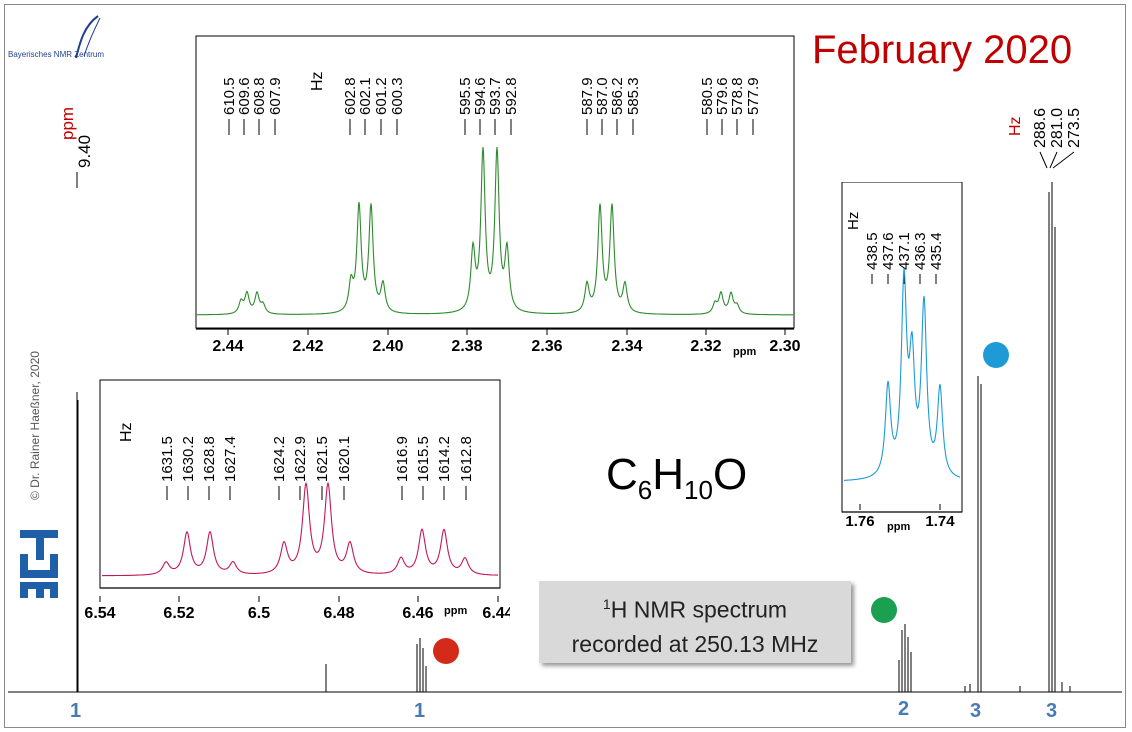 The height and width of the screenshot is (732, 1132). What do you see at coordinates (602, 96) in the screenshot?
I see `peak-label: 587.0` at bounding box center [602, 96].